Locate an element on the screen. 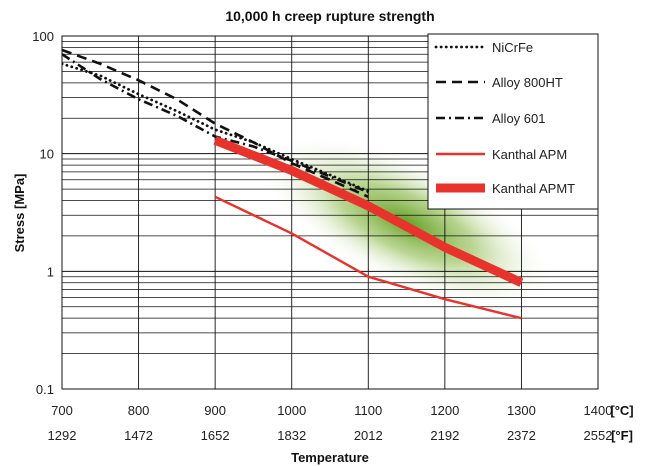 The image size is (660, 466). legend-label: Alloy 601 is located at coordinates (518, 118).